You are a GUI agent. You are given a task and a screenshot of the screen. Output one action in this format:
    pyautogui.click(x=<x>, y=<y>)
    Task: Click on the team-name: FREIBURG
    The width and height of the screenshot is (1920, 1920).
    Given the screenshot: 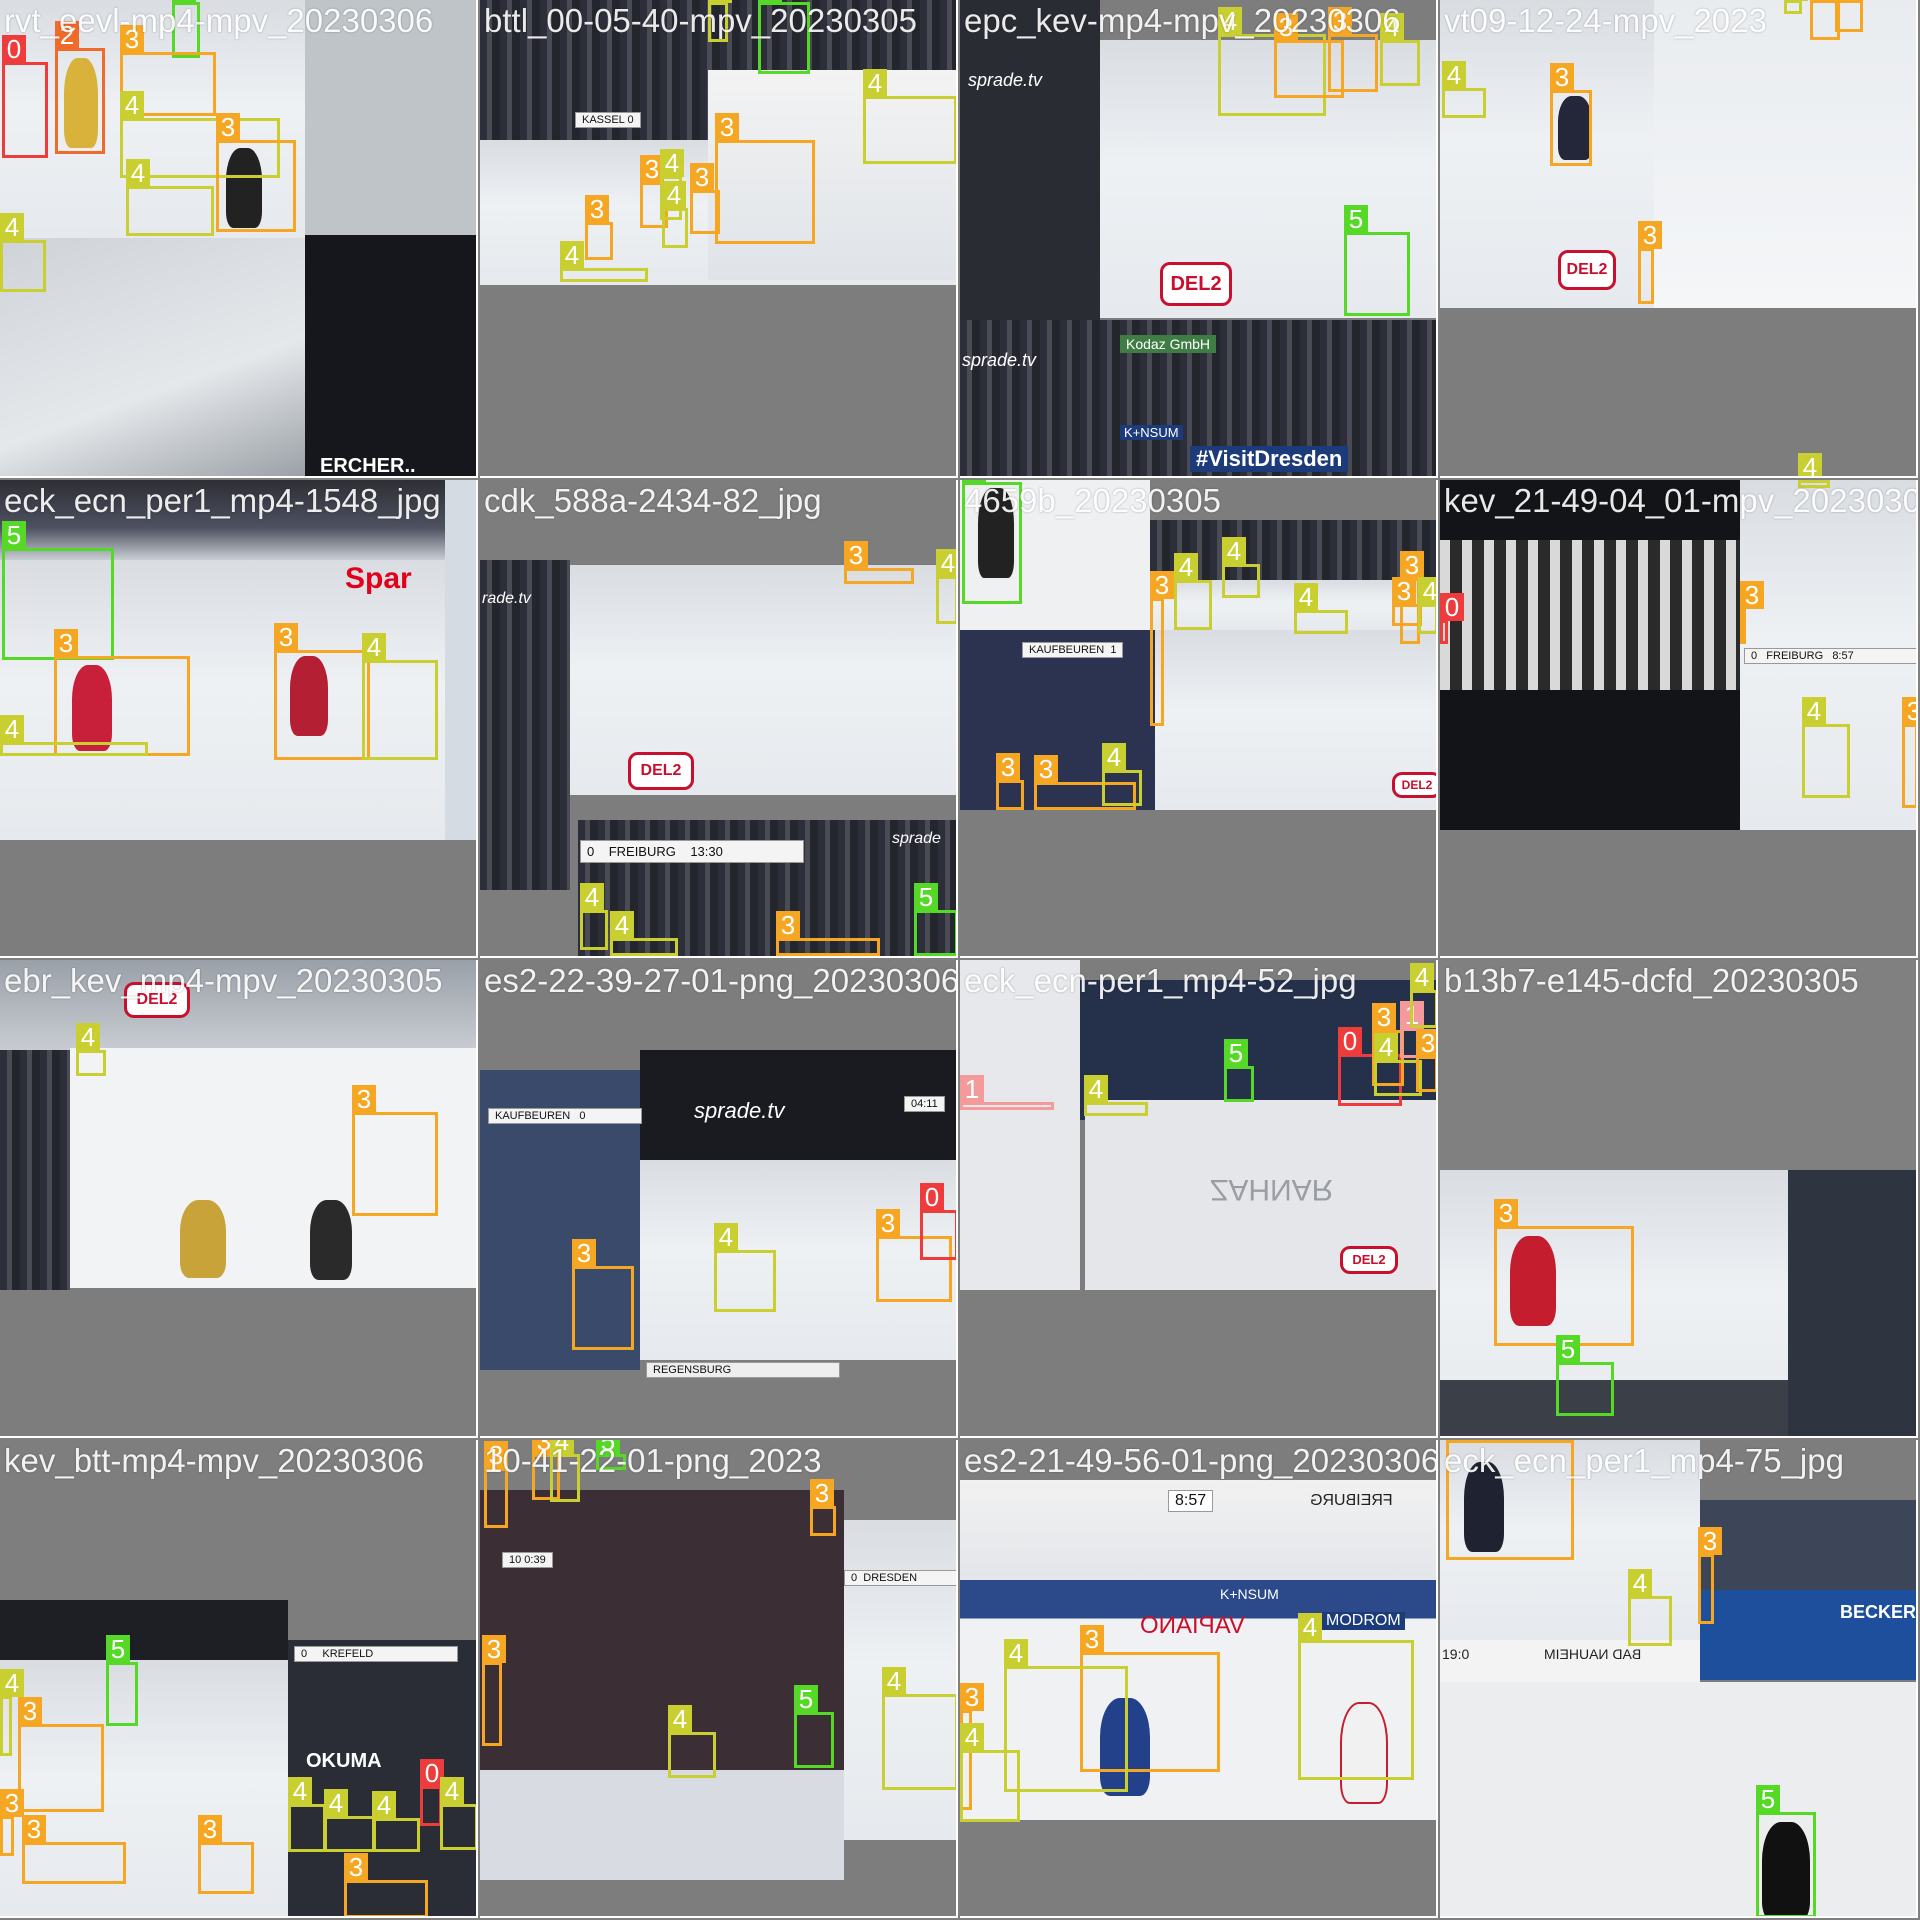 What is the action you would take?
    pyautogui.click(x=642, y=851)
    